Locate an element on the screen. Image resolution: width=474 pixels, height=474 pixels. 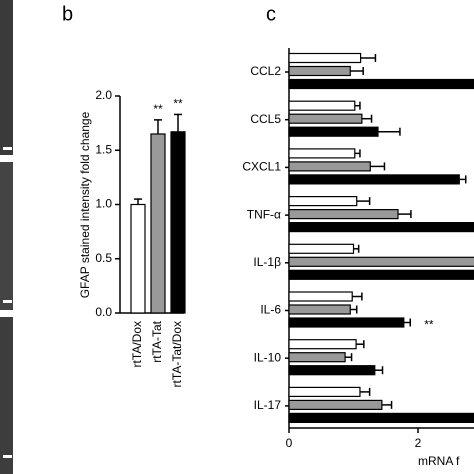
x-tick-label: rtTA/Dox is located at coordinates (137, 344).